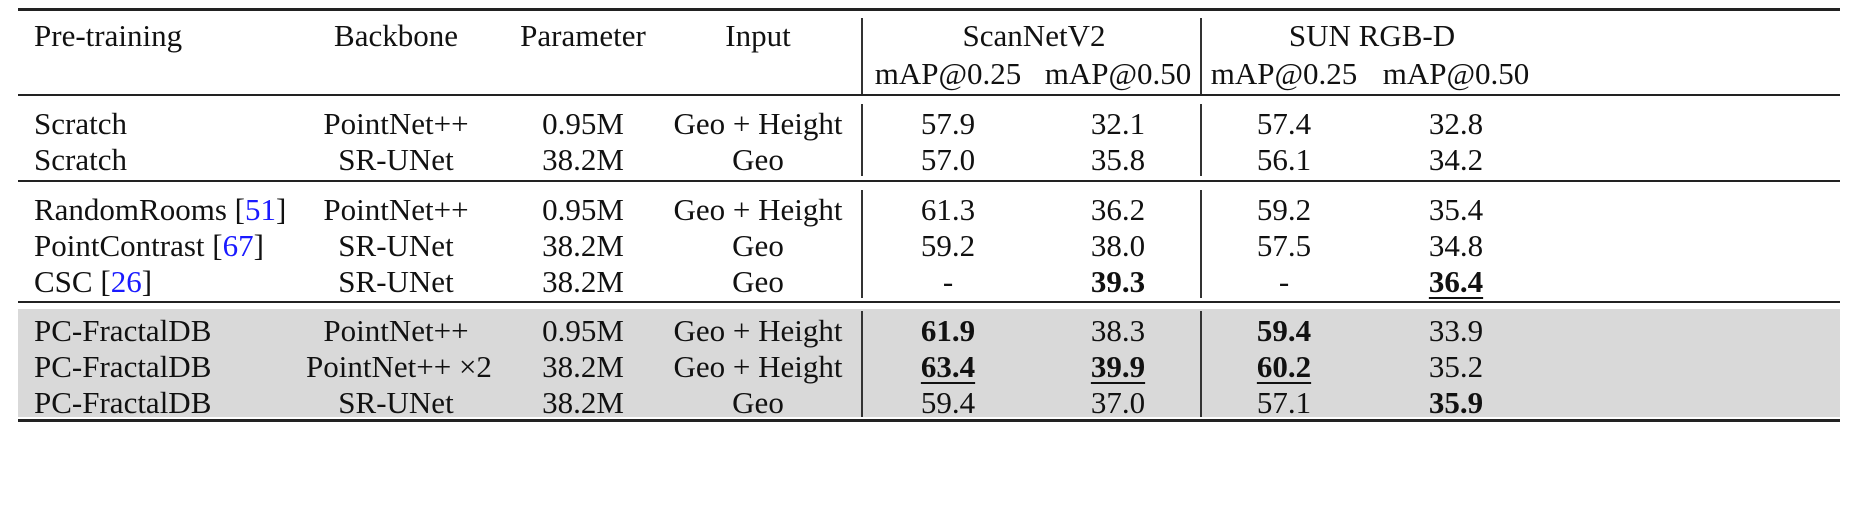 This screenshot has height=514, width=1856. I want to click on cell-value: 38.3, so click(1118, 330).